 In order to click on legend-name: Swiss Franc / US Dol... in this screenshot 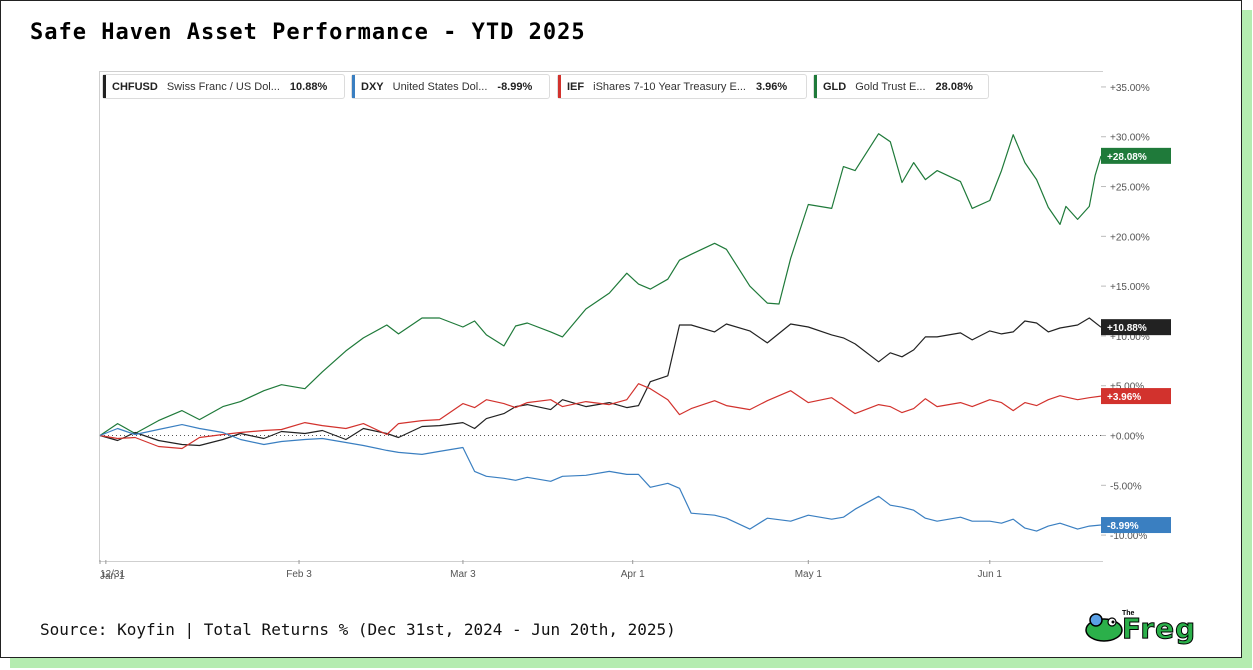, I will do `click(223, 86)`.